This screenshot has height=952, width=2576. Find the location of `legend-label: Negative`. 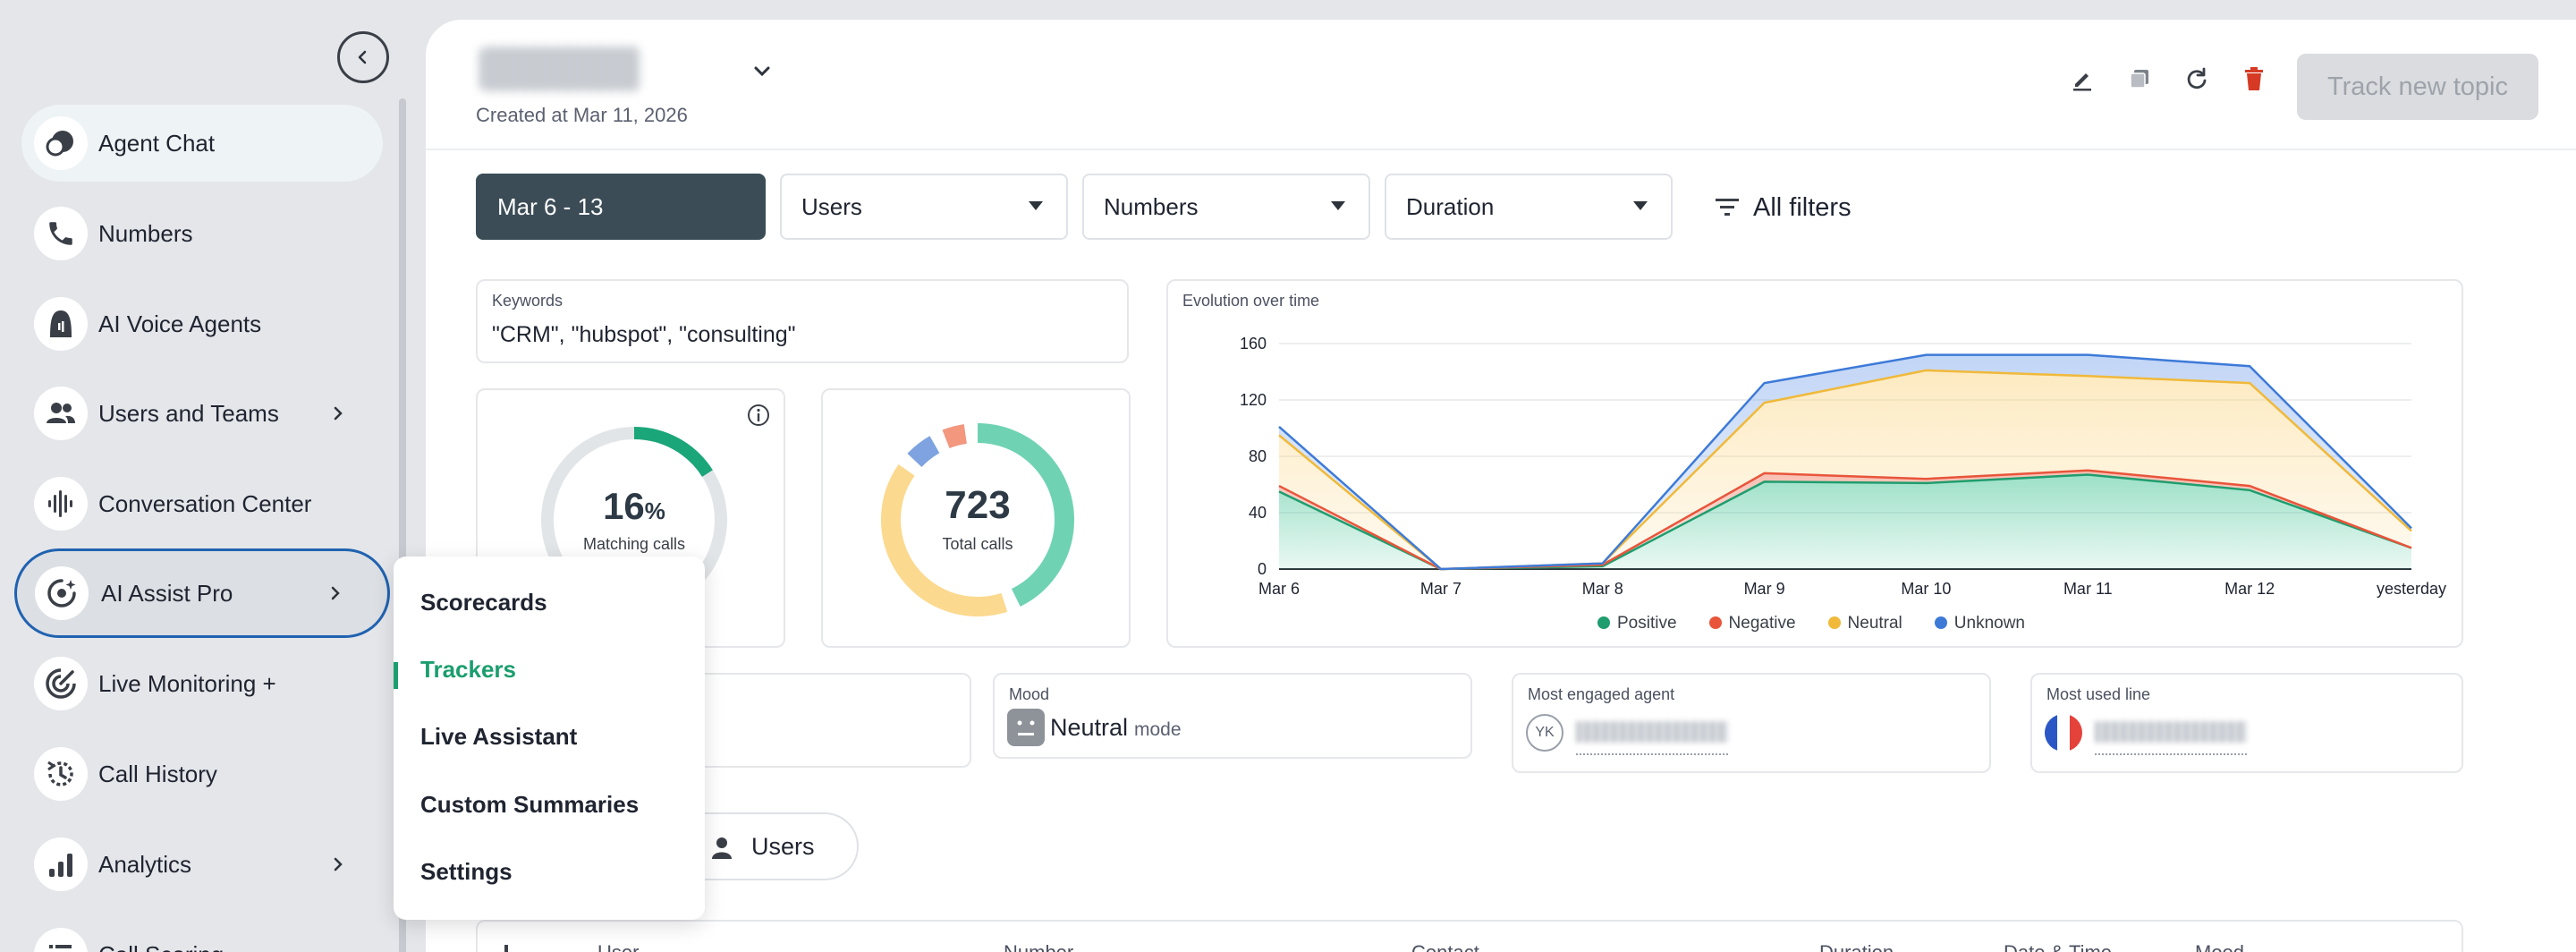

legend-label: Negative is located at coordinates (1762, 623).